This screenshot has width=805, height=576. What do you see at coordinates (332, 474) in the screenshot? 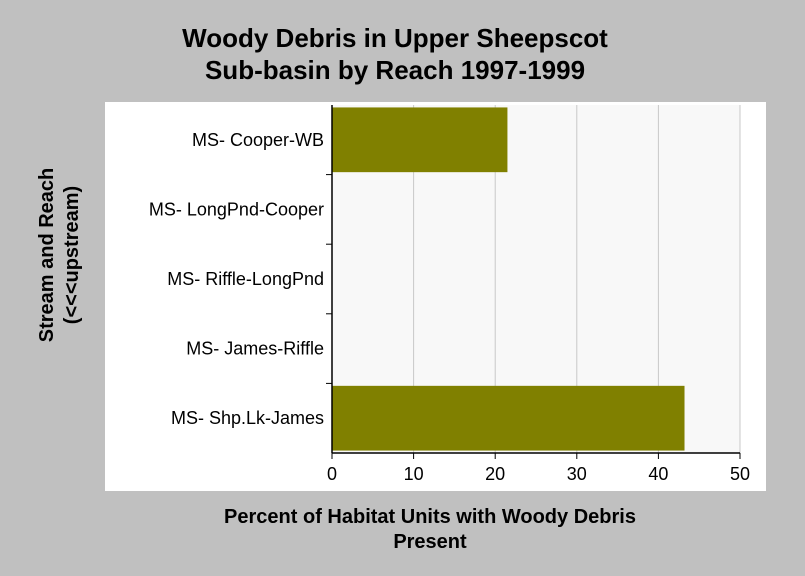
I see `x-tick-label: 0` at bounding box center [332, 474].